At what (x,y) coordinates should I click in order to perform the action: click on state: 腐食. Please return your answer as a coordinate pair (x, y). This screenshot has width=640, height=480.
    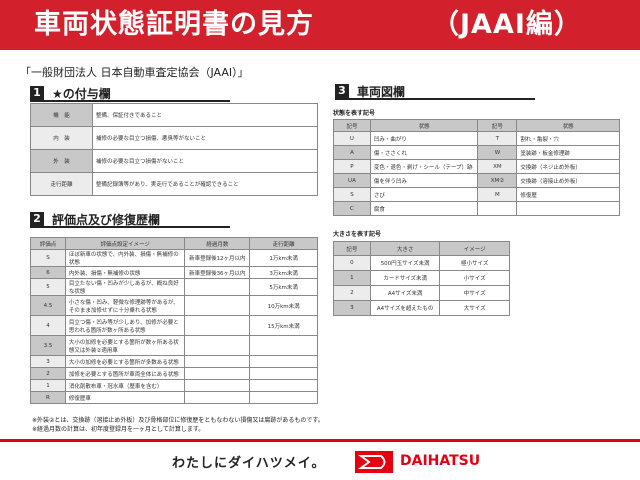
    Looking at the image, I should click on (424, 208).